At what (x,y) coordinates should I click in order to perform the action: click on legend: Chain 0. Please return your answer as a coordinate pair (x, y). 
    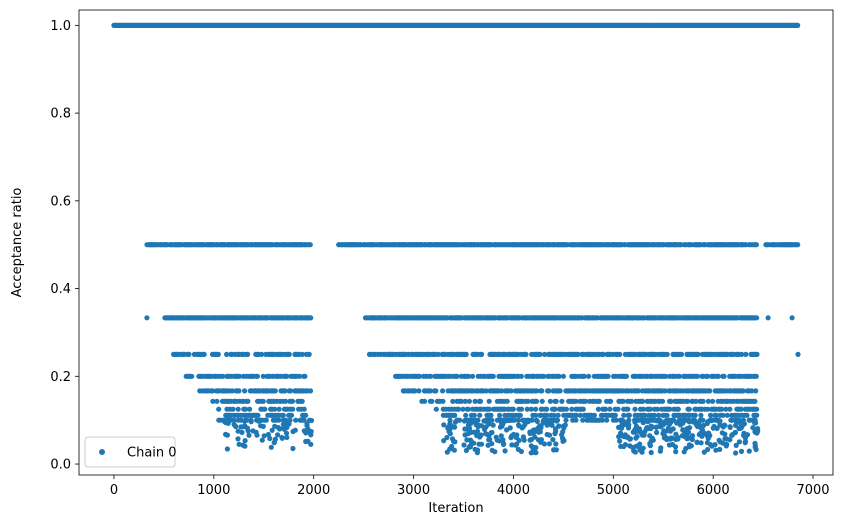
    Looking at the image, I should click on (130, 452).